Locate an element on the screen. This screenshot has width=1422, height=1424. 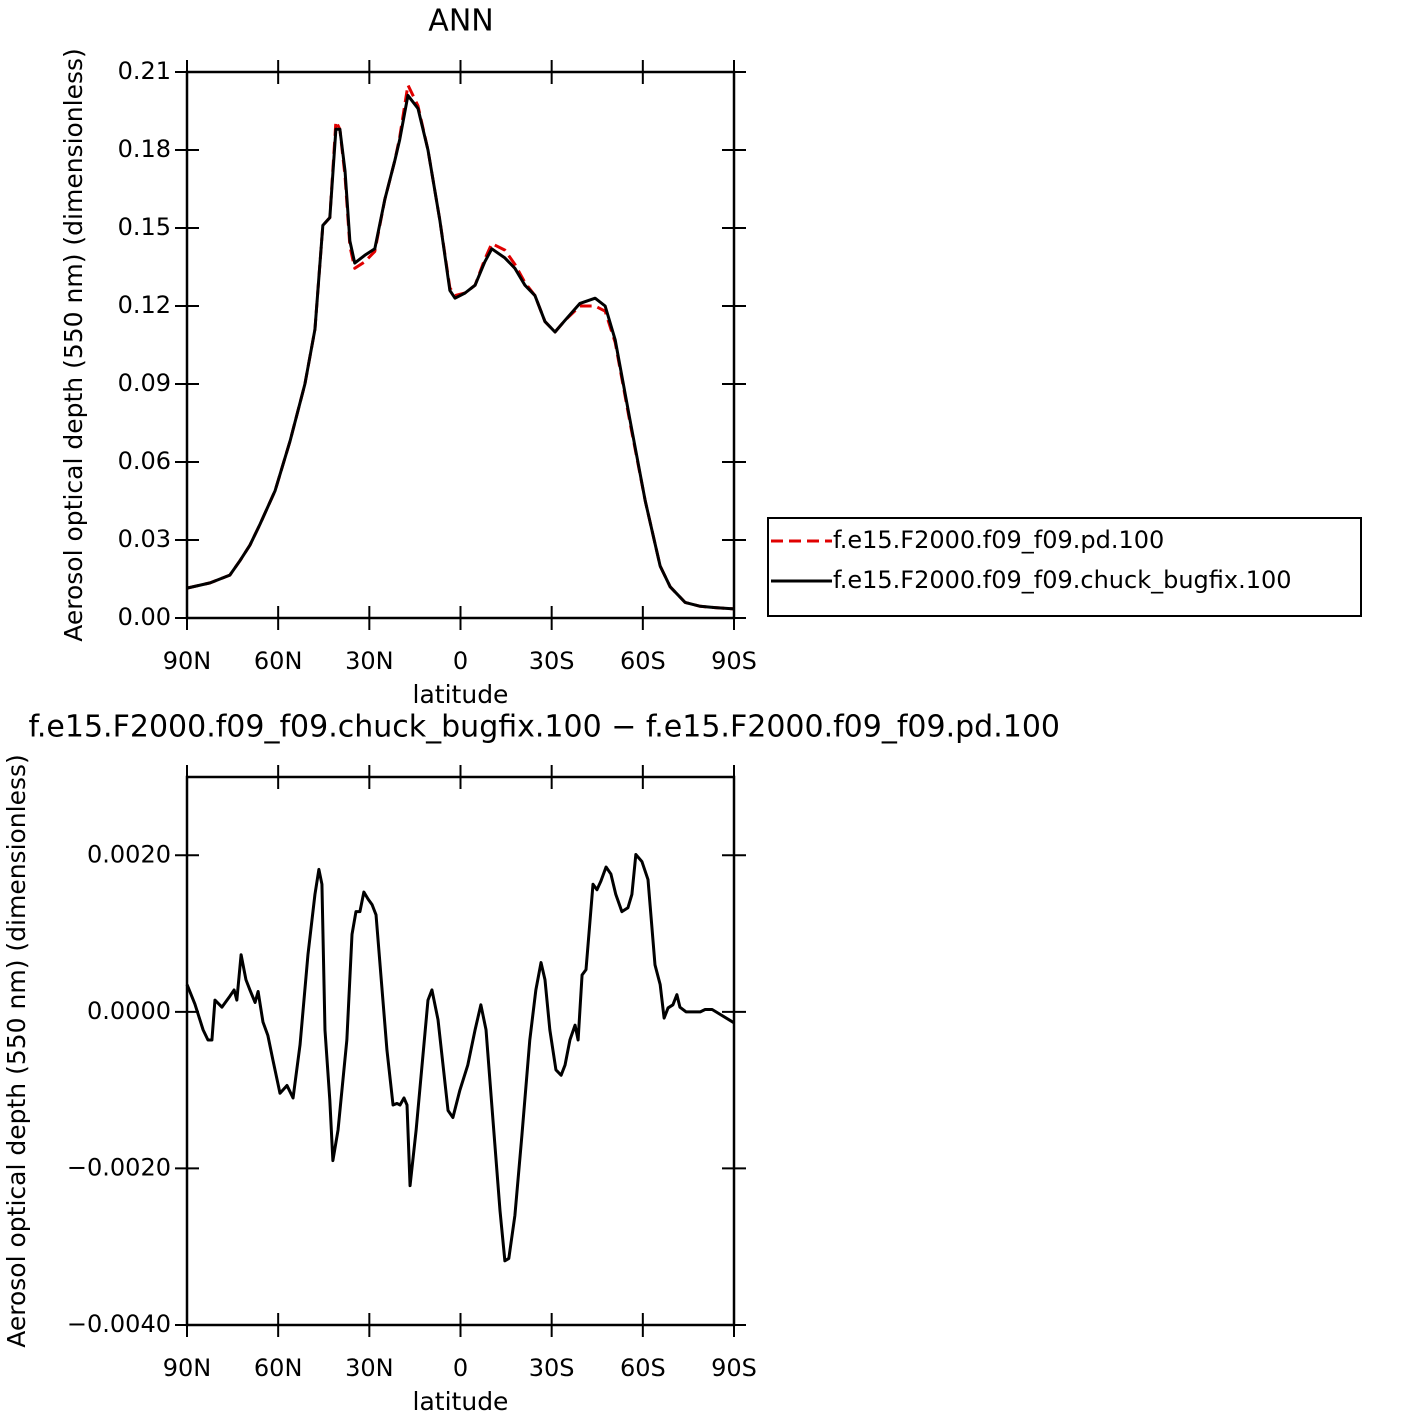
y-tick-label: 0.21 is located at coordinates (144, 71).